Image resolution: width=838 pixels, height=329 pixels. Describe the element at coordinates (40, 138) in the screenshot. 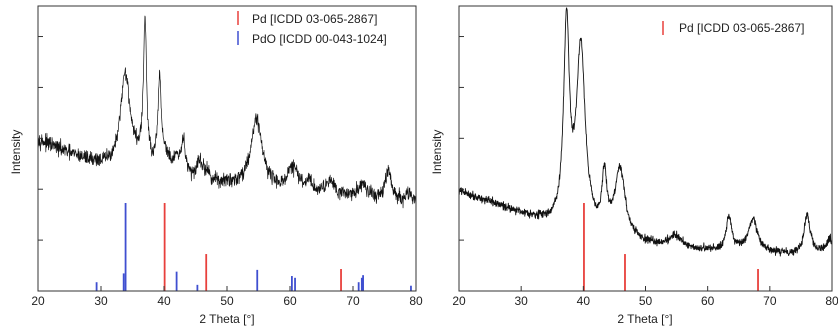

I see `left-y-ticks` at that location.